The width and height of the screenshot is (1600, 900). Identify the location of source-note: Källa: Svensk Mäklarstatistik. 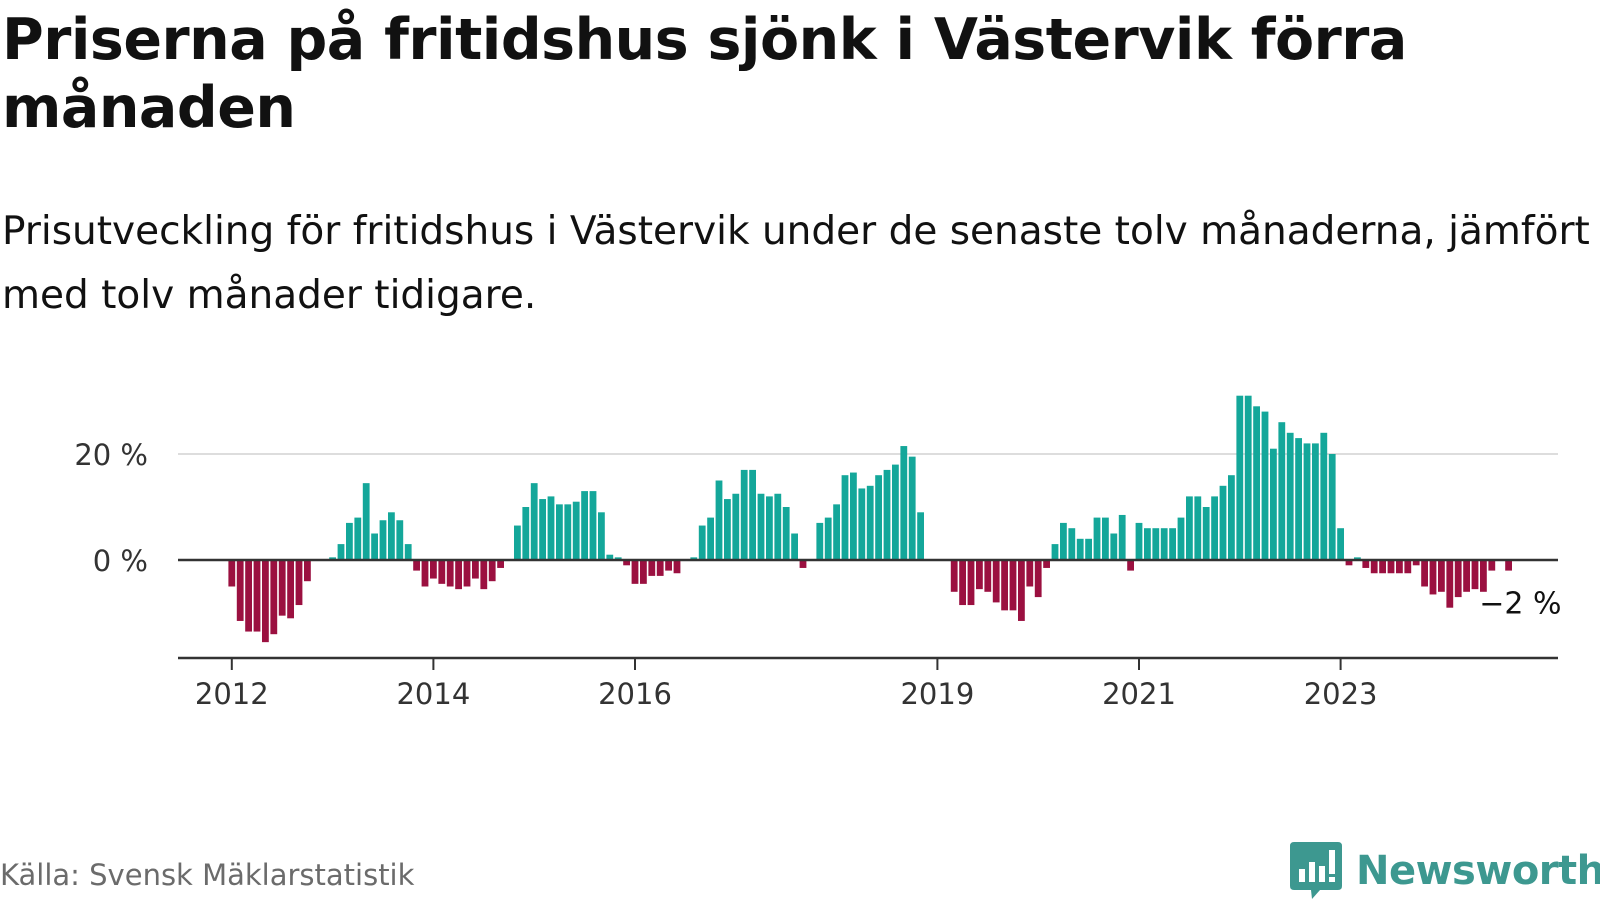
(207, 875).